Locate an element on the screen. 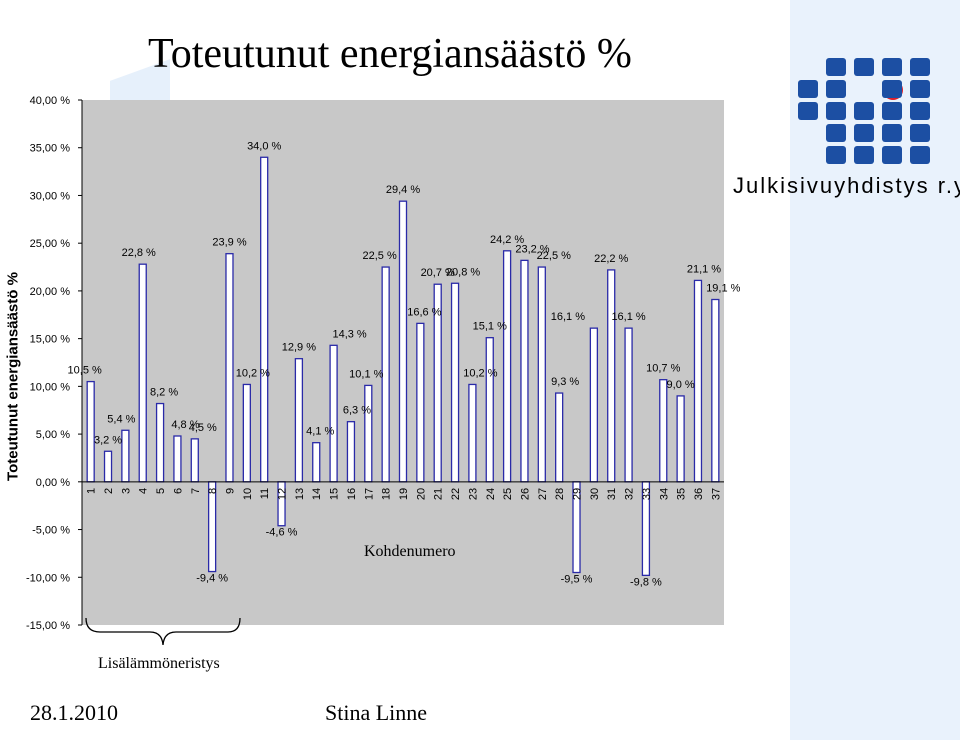 The width and height of the screenshot is (960, 740). data-label: 10,5 % is located at coordinates (85, 371).